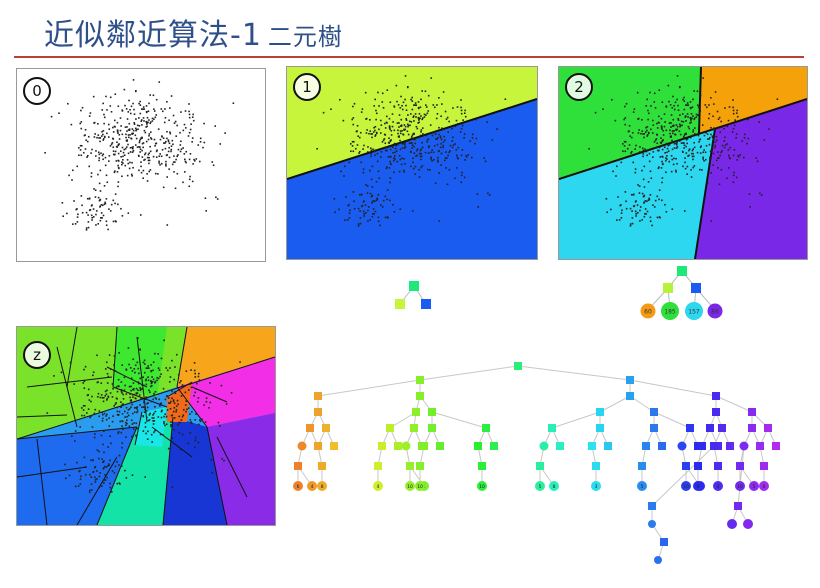  Describe the element at coordinates (764, 487) in the screenshot. I see `leaf-count: 6` at that location.